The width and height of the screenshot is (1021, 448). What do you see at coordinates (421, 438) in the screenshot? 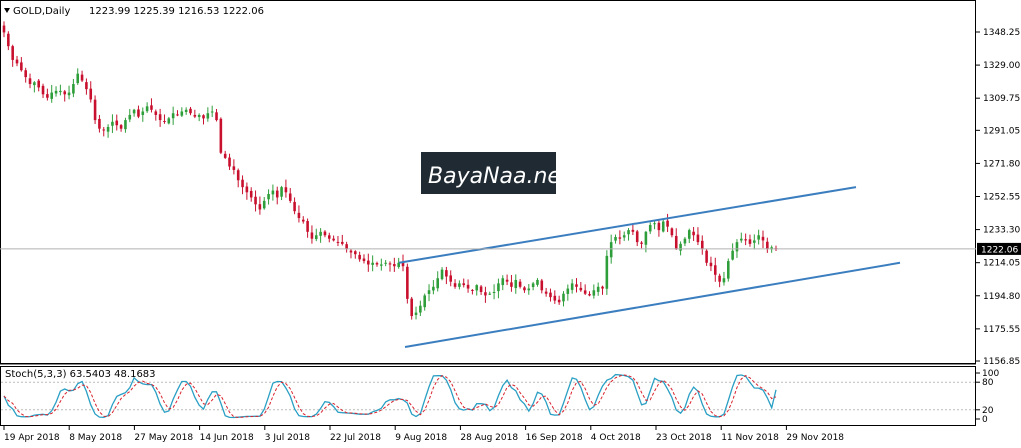
I see `date-tick-label: 9 Aug 2018` at bounding box center [421, 438].